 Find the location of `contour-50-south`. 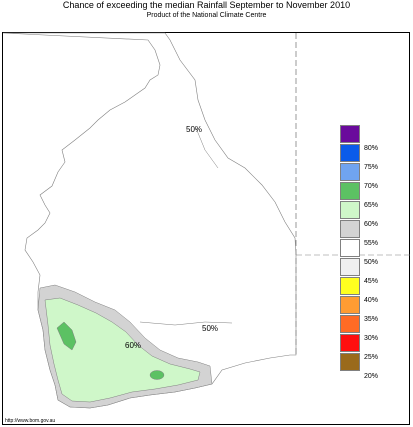

contour-50-south is located at coordinates (186, 323).